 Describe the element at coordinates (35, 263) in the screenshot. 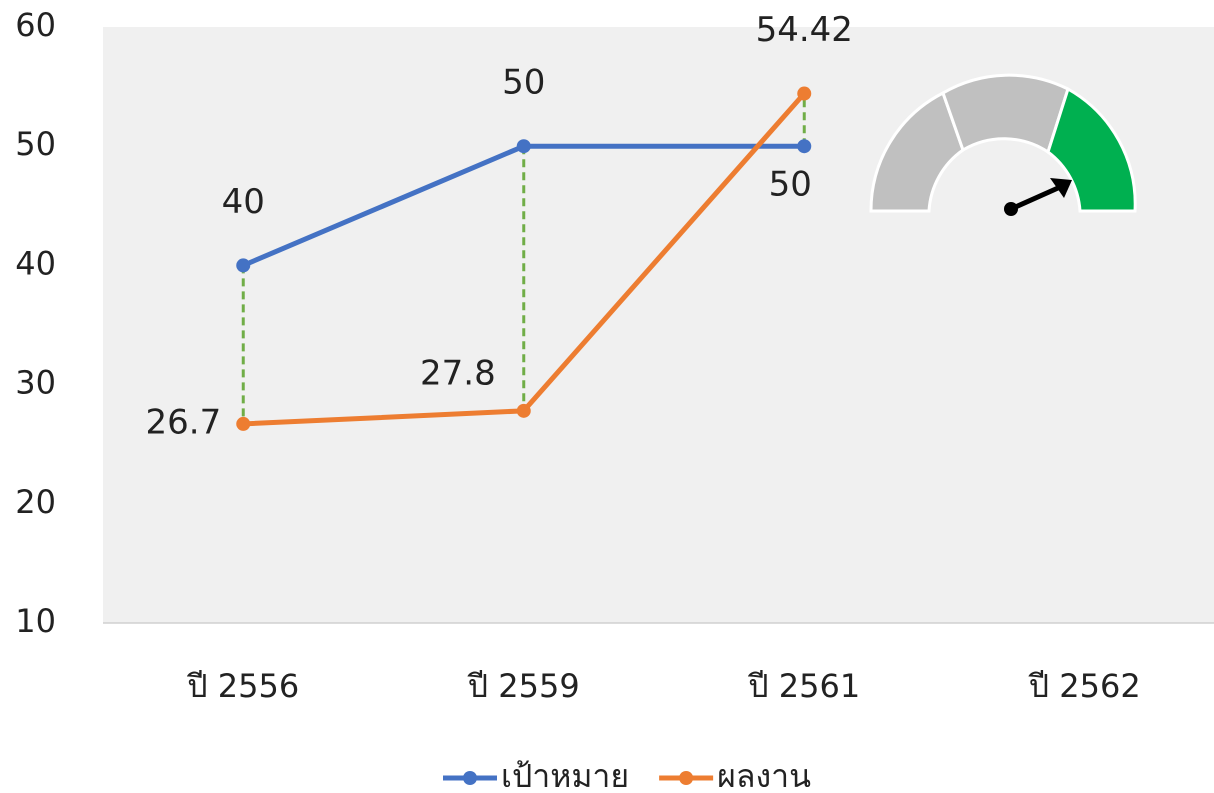

I see `y-tick-label: 40` at that location.